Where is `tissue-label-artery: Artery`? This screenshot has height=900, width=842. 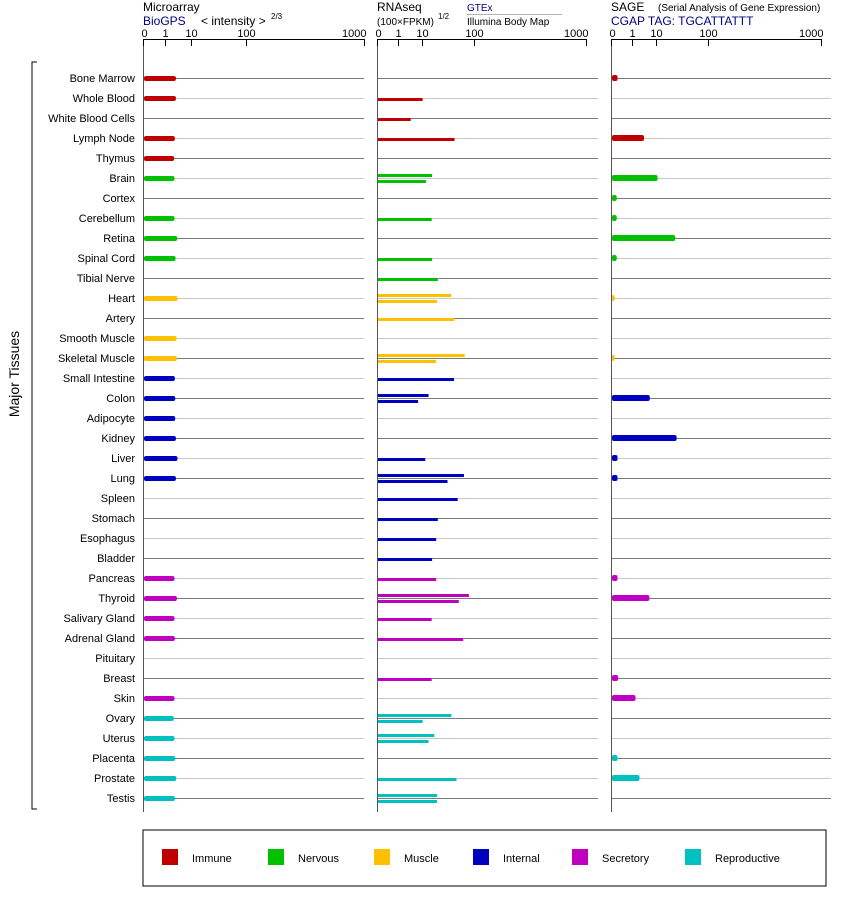 tissue-label-artery: Artery is located at coordinates (121, 319).